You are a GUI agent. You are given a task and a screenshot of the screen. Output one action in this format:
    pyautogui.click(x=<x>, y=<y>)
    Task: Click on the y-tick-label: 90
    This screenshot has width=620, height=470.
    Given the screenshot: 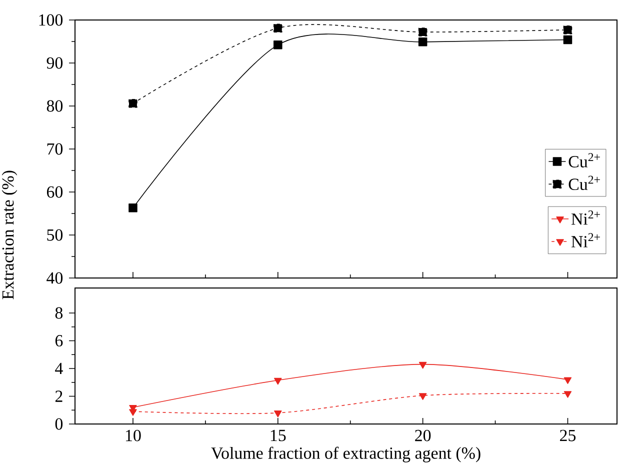 What is the action you would take?
    pyautogui.click(x=54, y=63)
    